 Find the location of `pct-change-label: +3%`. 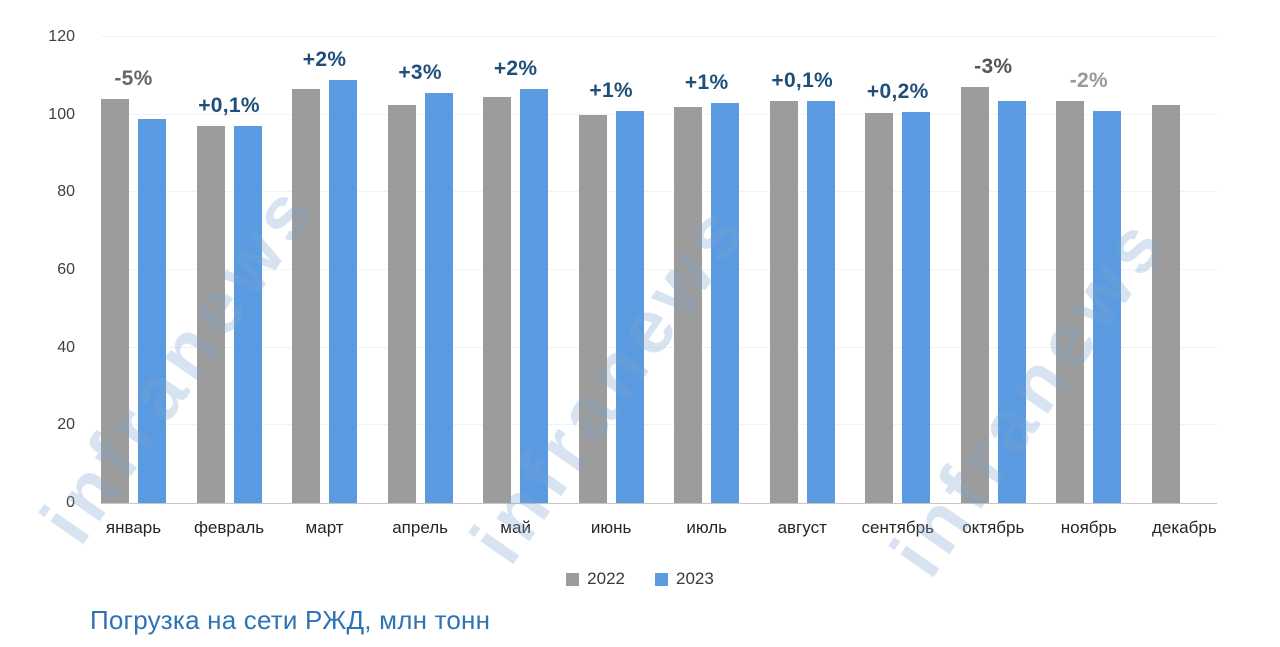

pct-change-label: +3% is located at coordinates (420, 73).